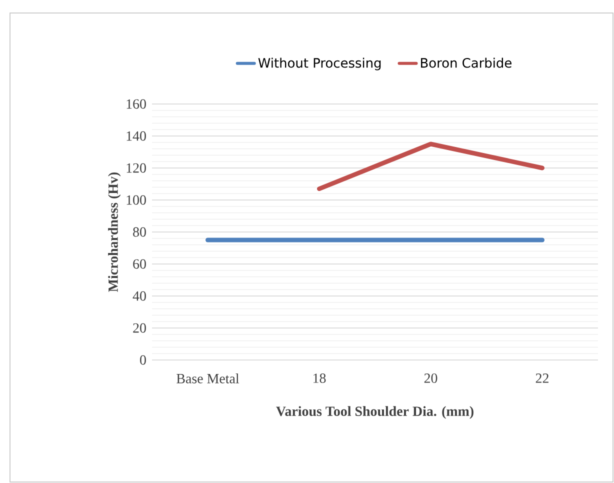 This screenshot has height=483, width=614. Describe the element at coordinates (319, 64) in the screenshot. I see `legend-label: Without Processing` at that location.